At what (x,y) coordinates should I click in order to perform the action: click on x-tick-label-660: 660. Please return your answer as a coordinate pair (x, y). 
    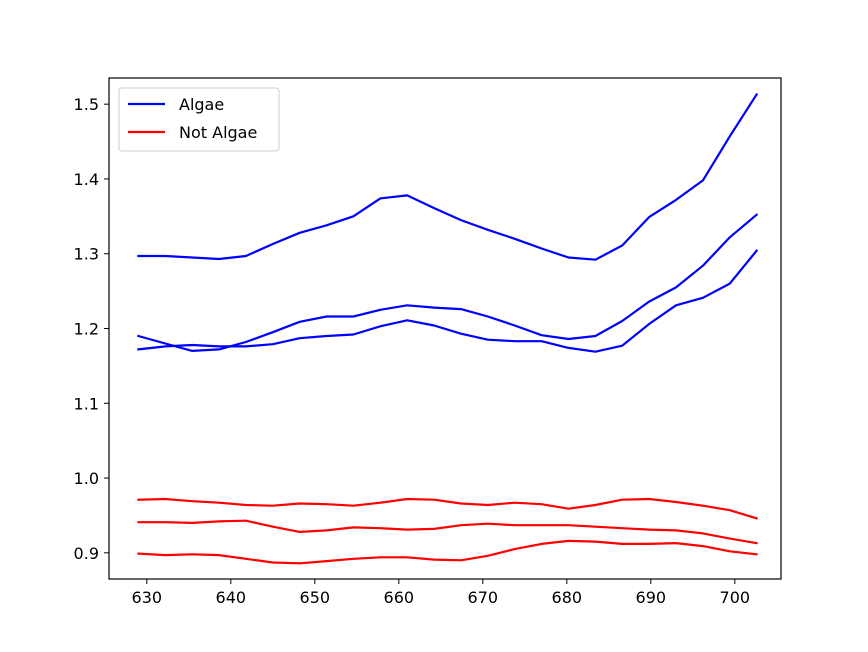
    Looking at the image, I should click on (399, 597).